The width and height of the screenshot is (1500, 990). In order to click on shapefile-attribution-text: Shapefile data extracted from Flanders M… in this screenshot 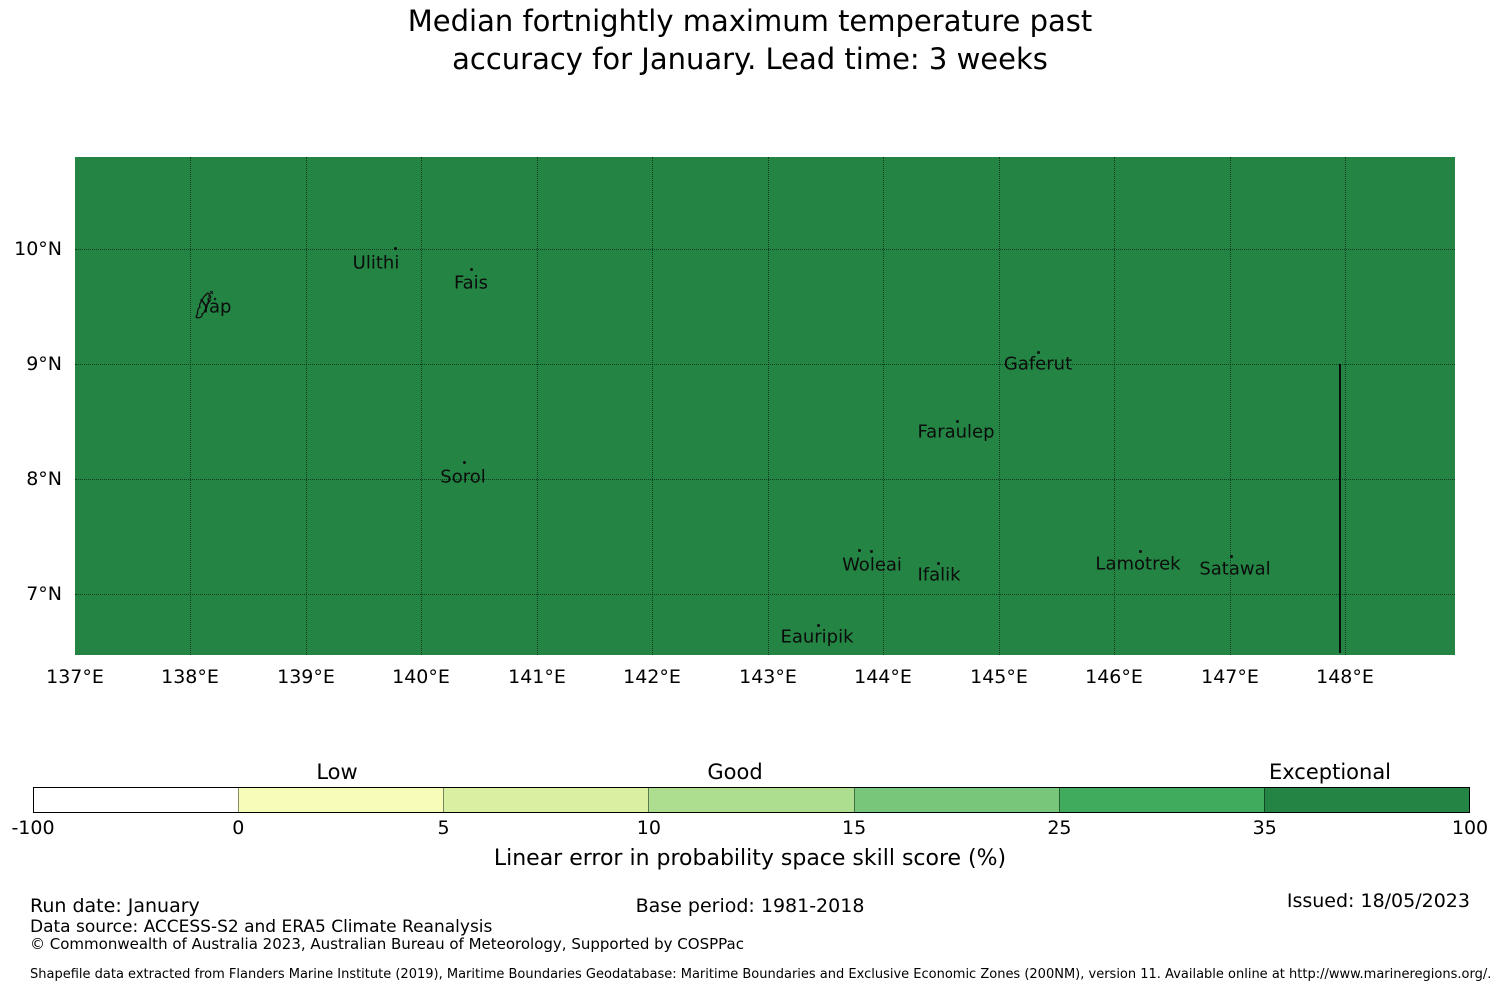, I will do `click(761, 974)`.